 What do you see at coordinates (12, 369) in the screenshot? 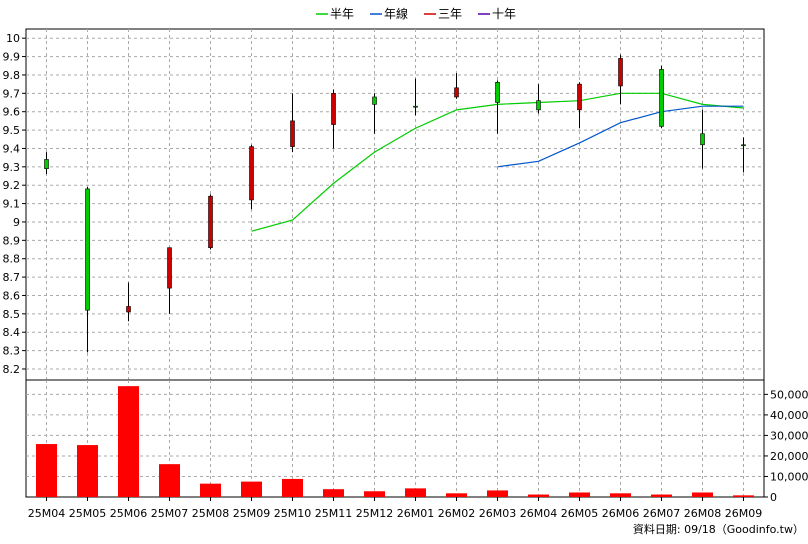
I see `price-tick-label: 8.2` at bounding box center [12, 369].